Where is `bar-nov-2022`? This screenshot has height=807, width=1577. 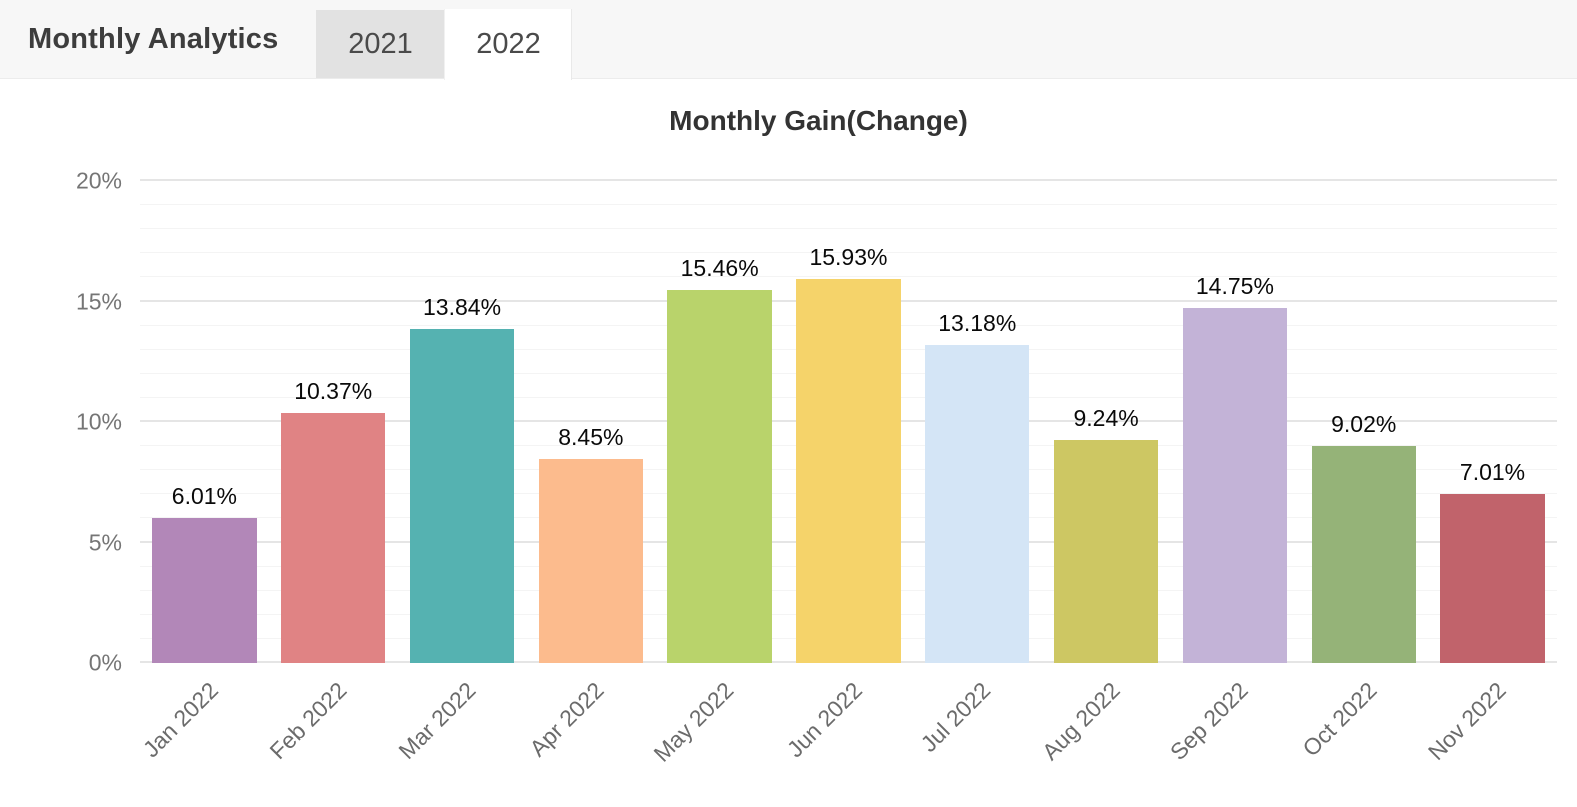
bar-nov-2022 is located at coordinates (1492, 578).